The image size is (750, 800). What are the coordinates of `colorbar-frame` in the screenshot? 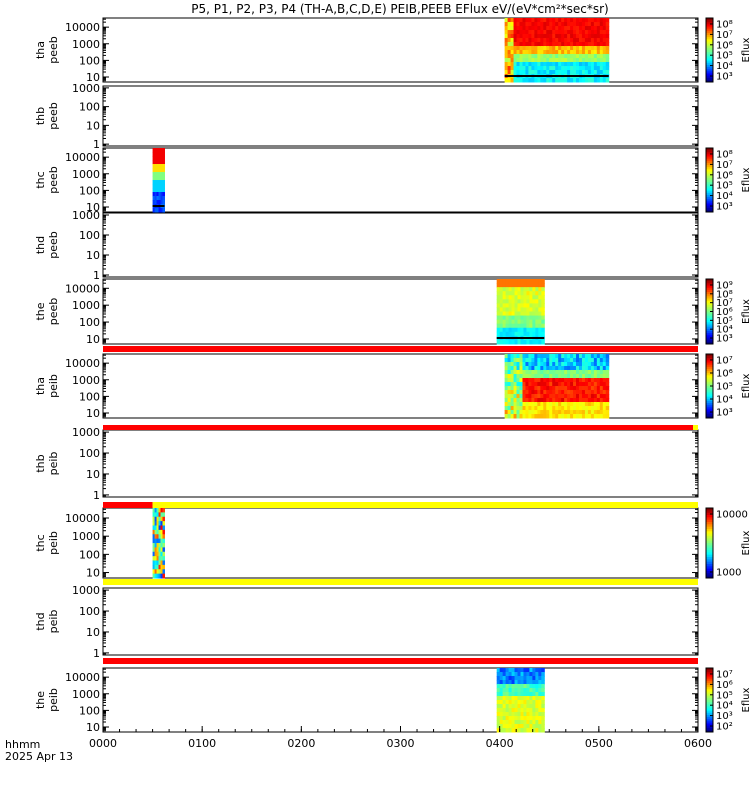 It's located at (709, 180).